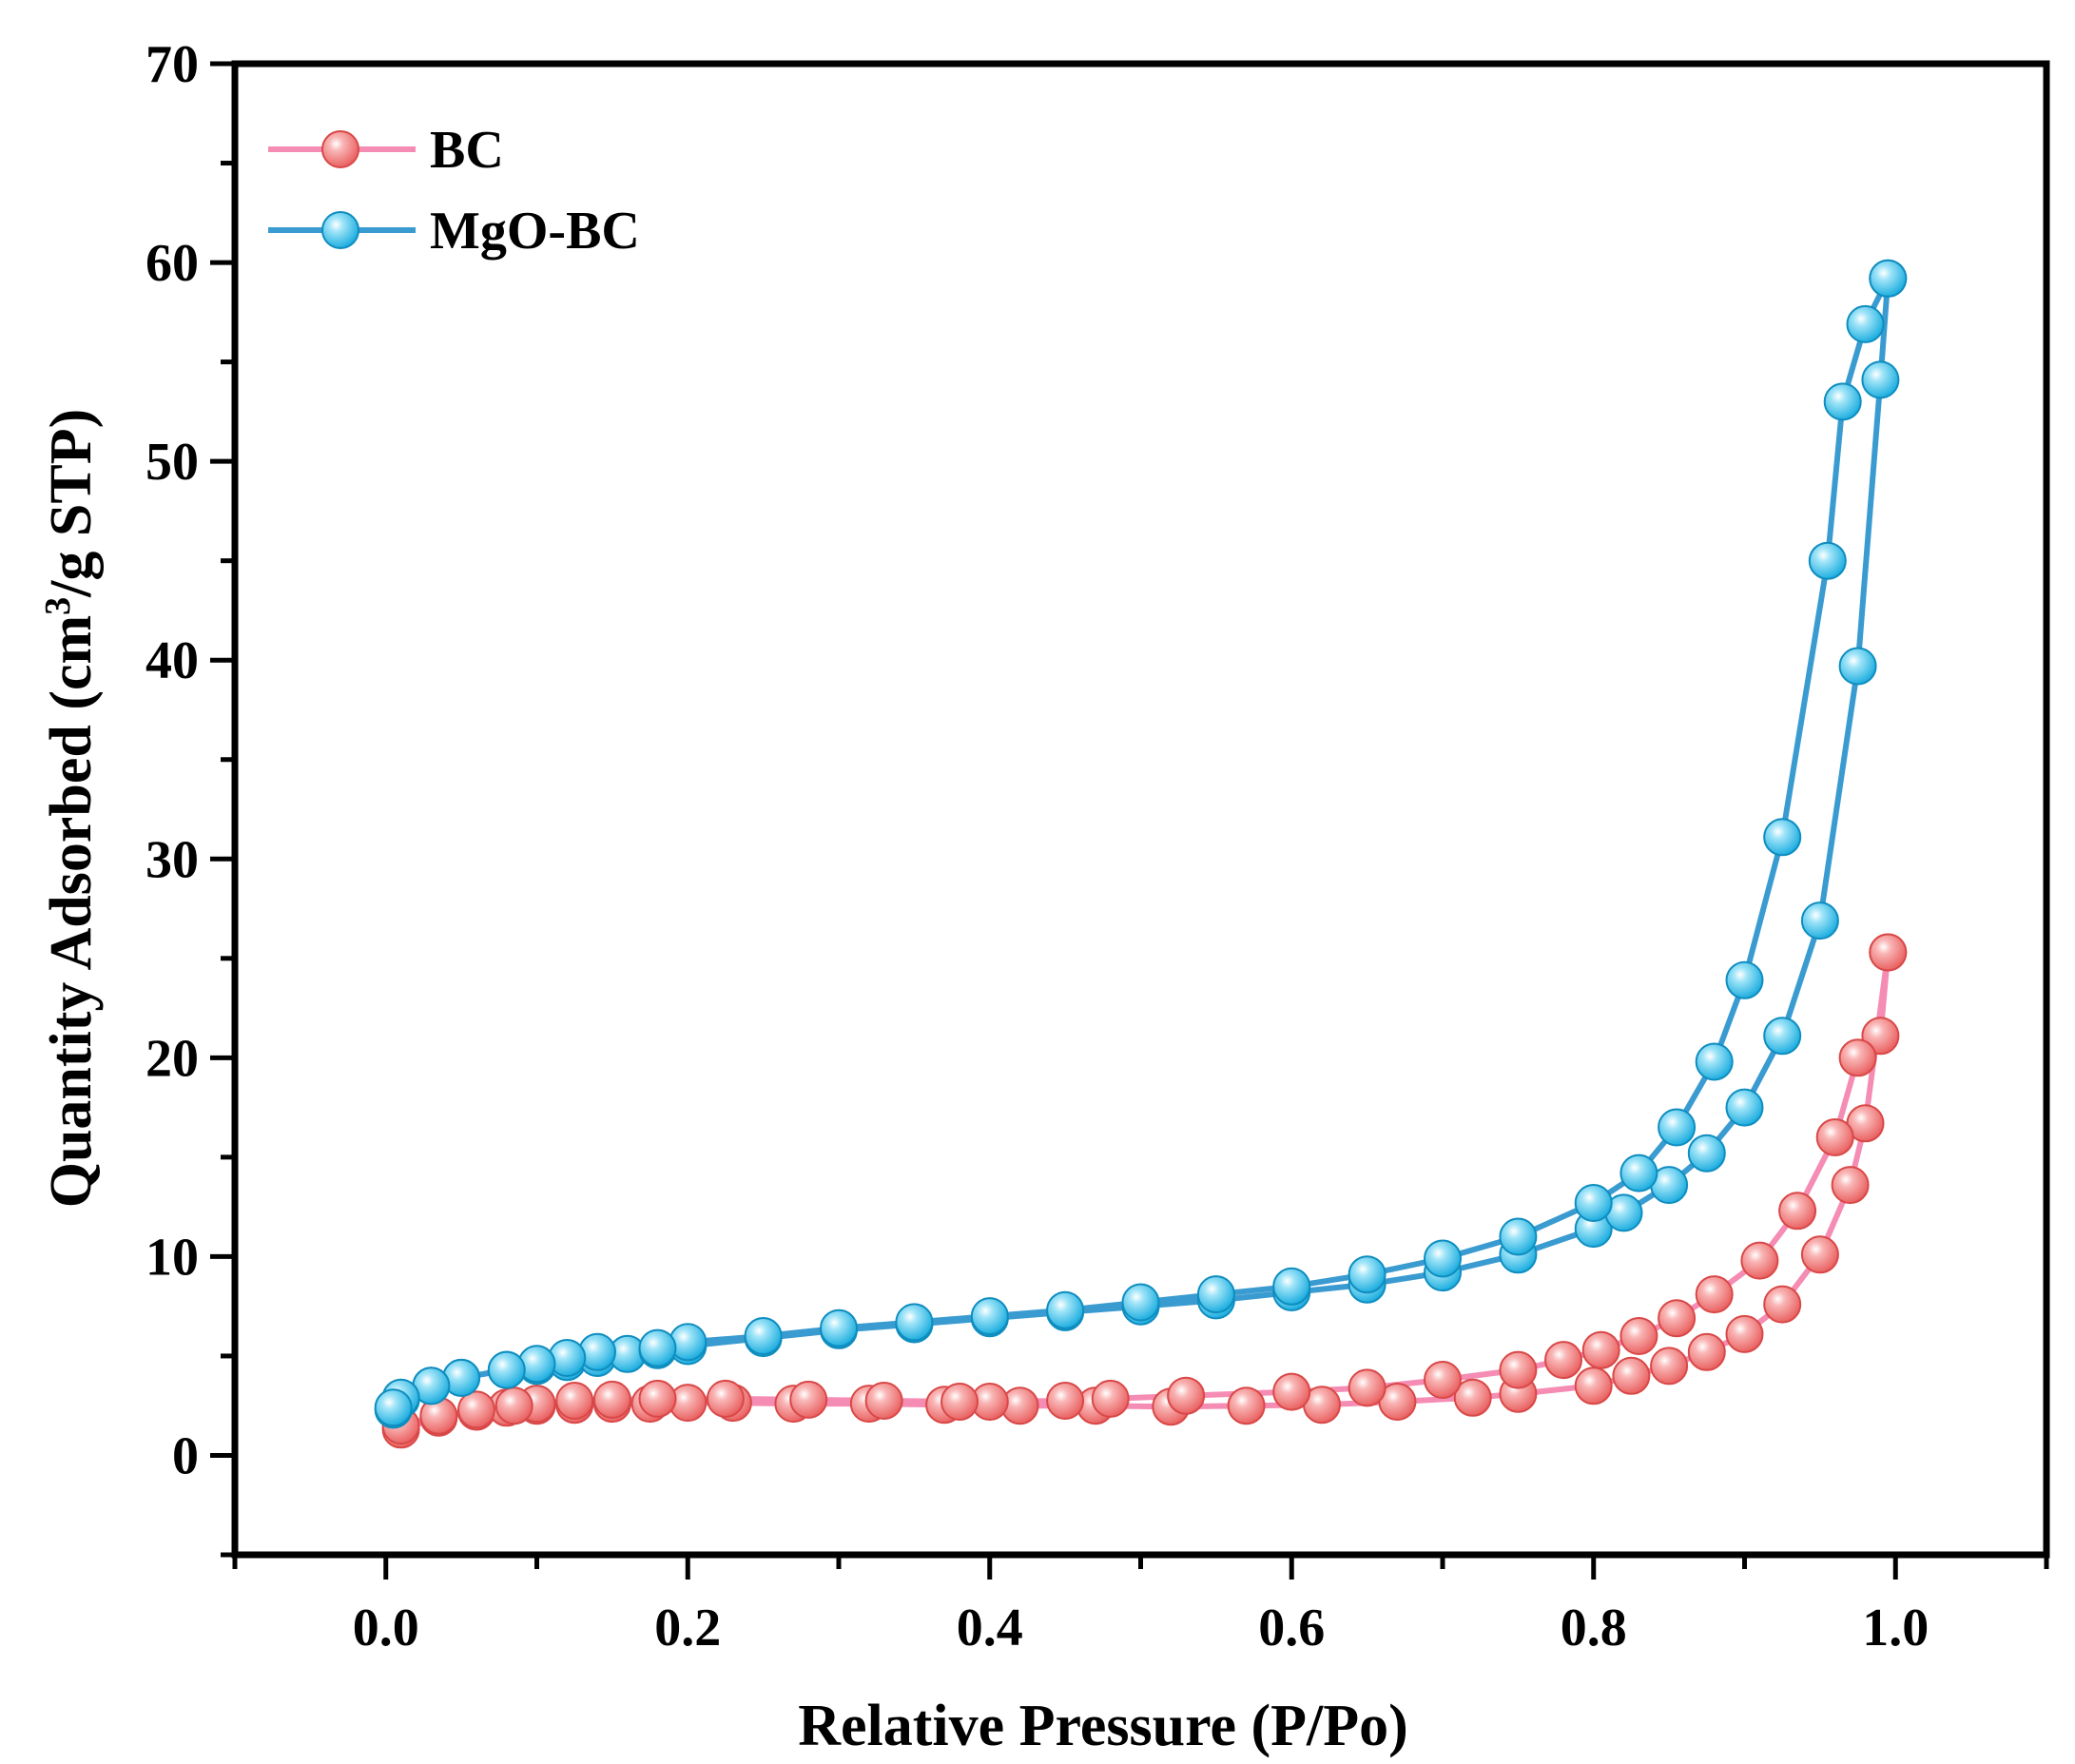 Image resolution: width=2075 pixels, height=1764 pixels. I want to click on y-axis-ticks, so click(222, 810).